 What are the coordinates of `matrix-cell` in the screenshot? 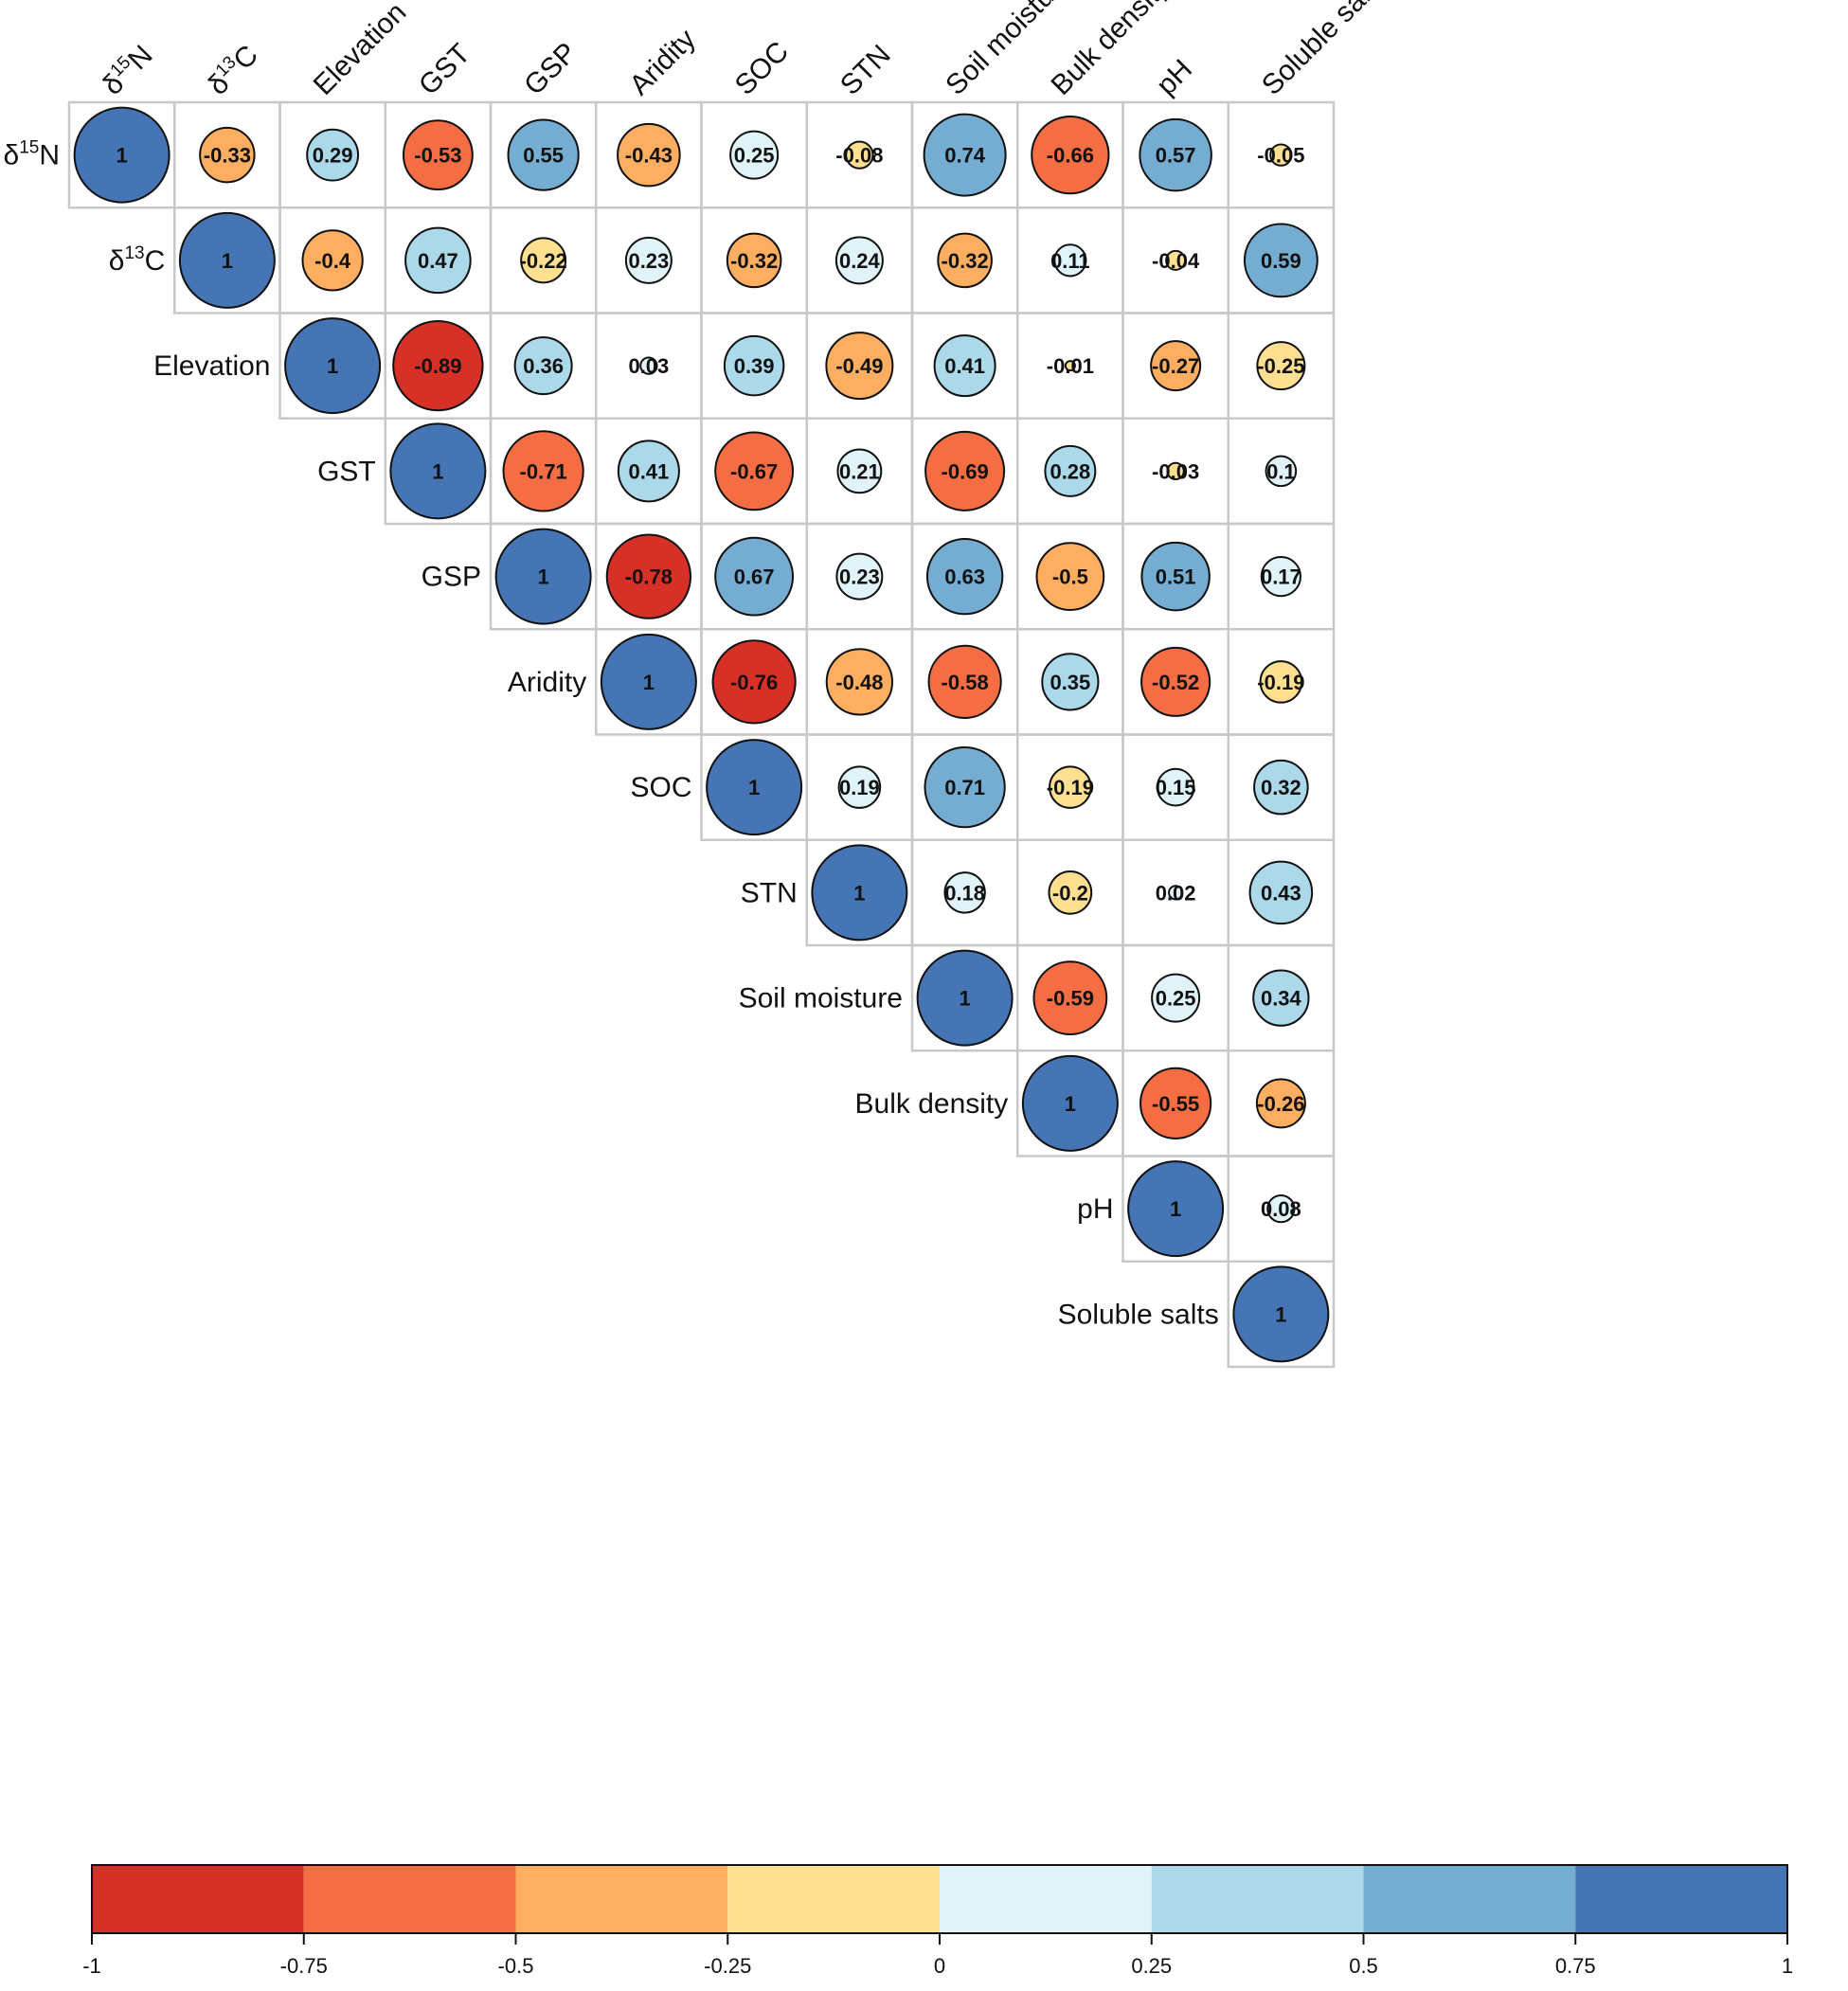 It's located at (1281, 1315).